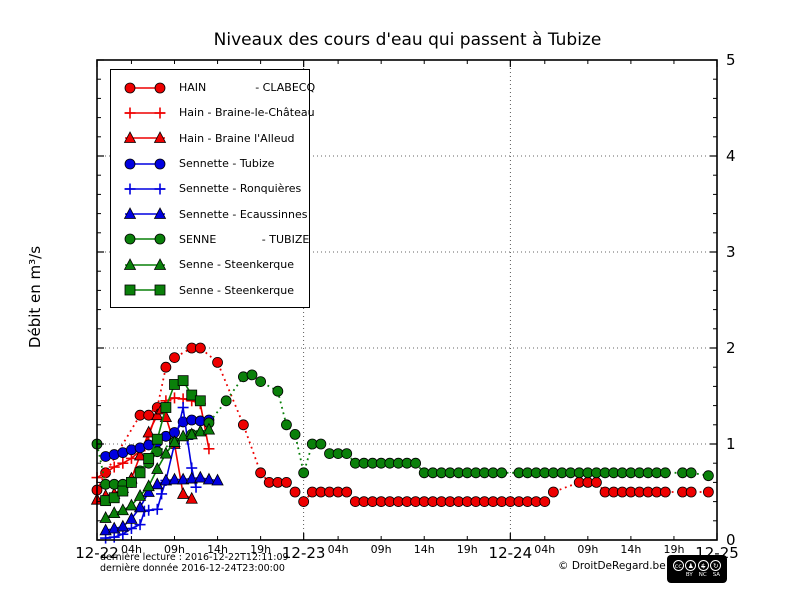  I want to click on legend-item-sennette-ronquieres: Sennette - Ronquières, so click(215, 188).